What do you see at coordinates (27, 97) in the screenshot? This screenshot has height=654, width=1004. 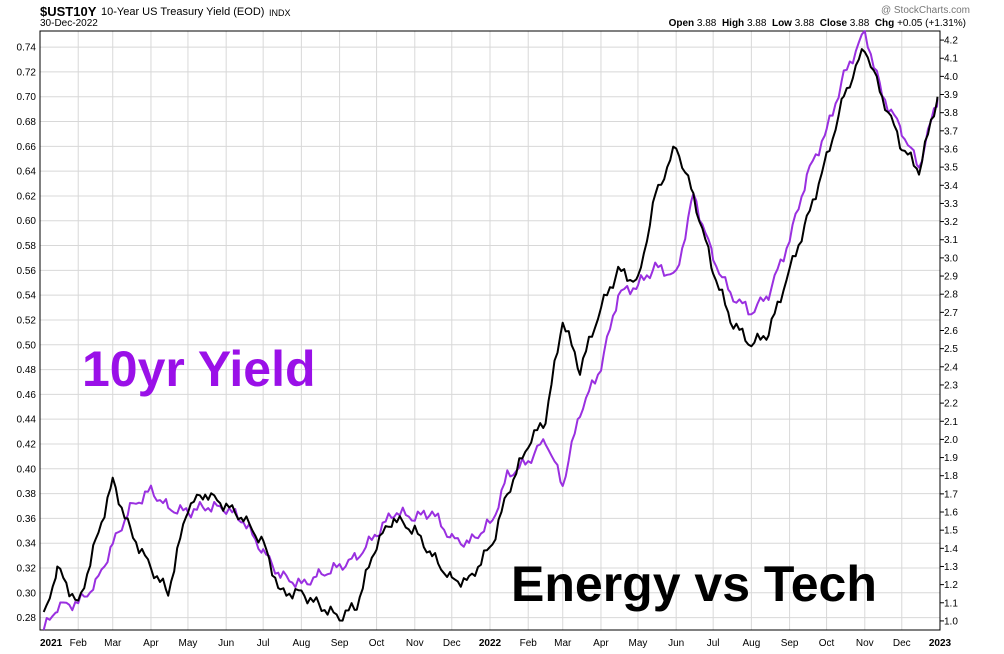 I see `left-tick-label: 0.70` at bounding box center [27, 97].